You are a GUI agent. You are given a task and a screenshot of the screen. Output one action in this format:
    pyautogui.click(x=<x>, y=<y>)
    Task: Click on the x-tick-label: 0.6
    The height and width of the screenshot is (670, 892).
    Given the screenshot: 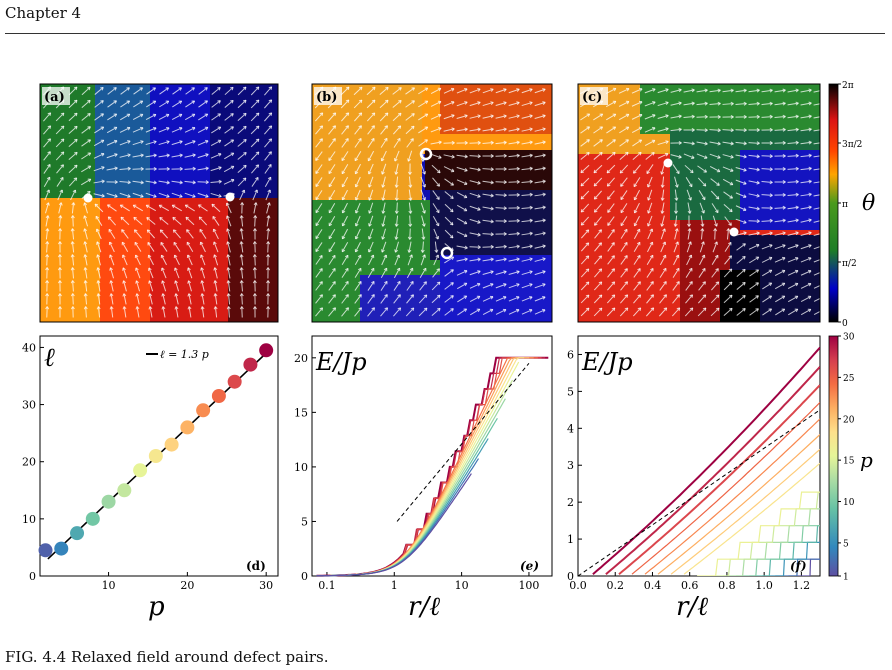 What is the action you would take?
    pyautogui.click(x=690, y=585)
    